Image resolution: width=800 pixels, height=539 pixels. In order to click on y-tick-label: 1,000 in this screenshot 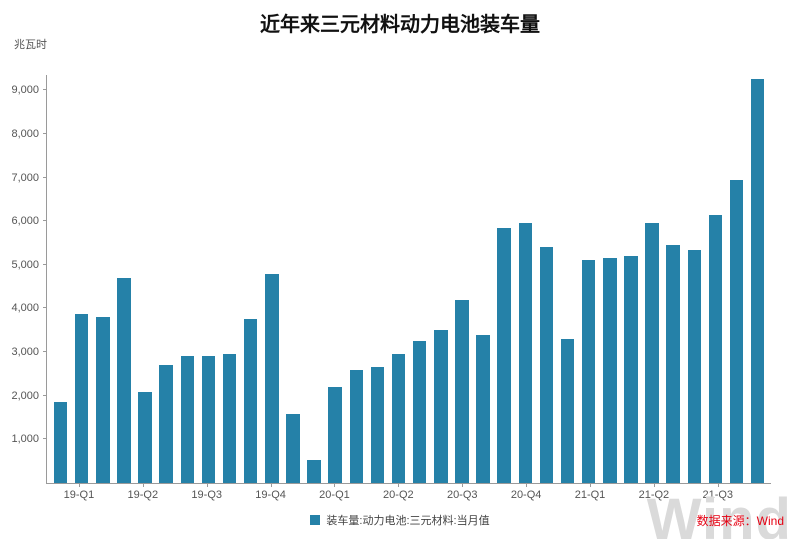, I will do `click(25, 439)`.